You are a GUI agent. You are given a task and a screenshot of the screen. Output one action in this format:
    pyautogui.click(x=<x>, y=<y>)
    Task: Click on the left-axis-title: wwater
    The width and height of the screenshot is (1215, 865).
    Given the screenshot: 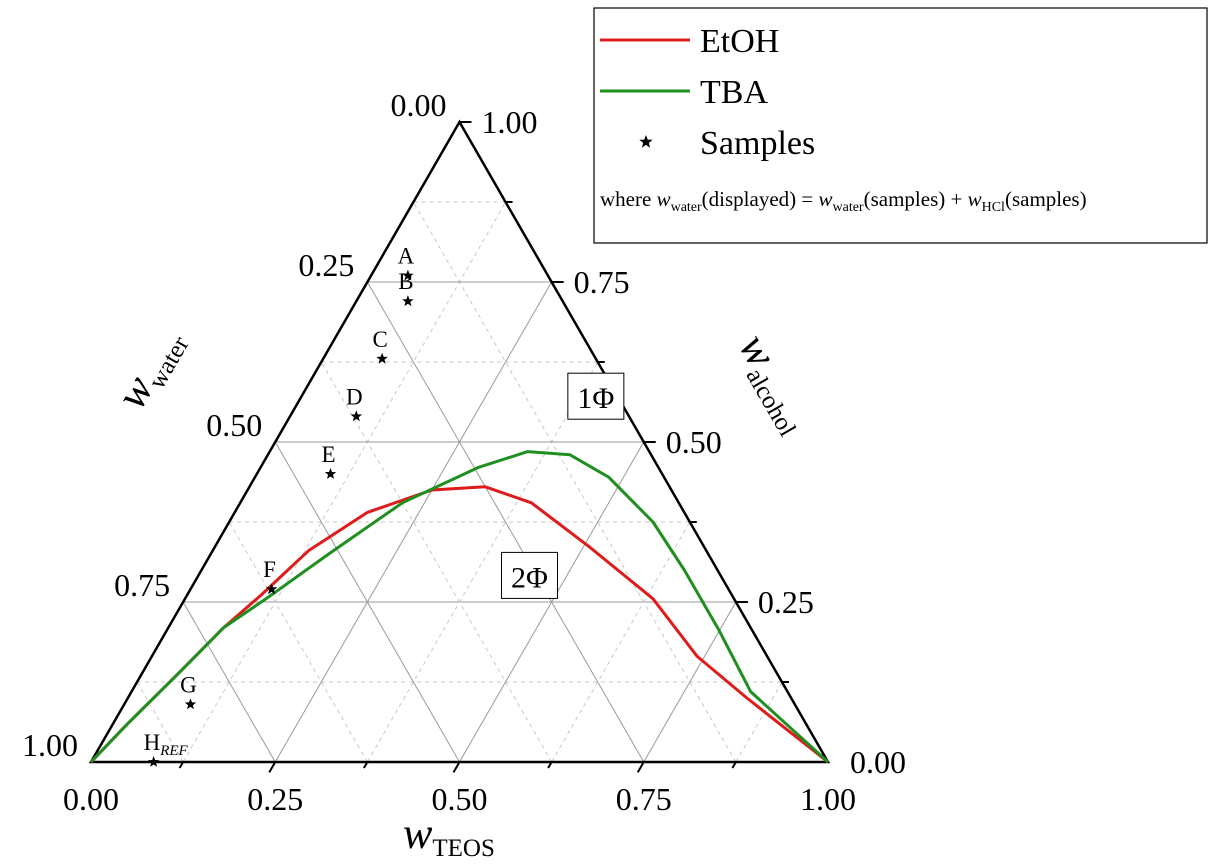 What is the action you would take?
    pyautogui.click(x=150, y=368)
    